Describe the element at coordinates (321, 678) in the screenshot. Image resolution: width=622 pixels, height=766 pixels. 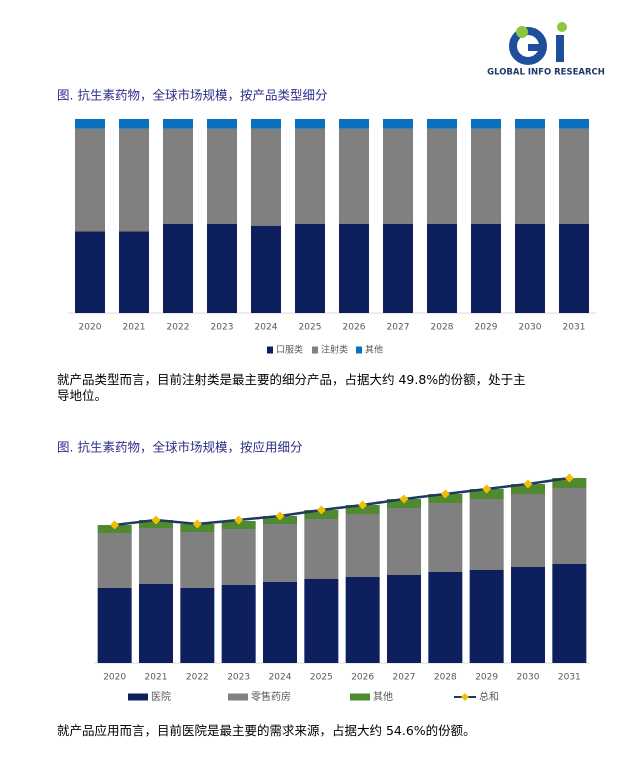
I see `x-tick-label: 2025` at that location.